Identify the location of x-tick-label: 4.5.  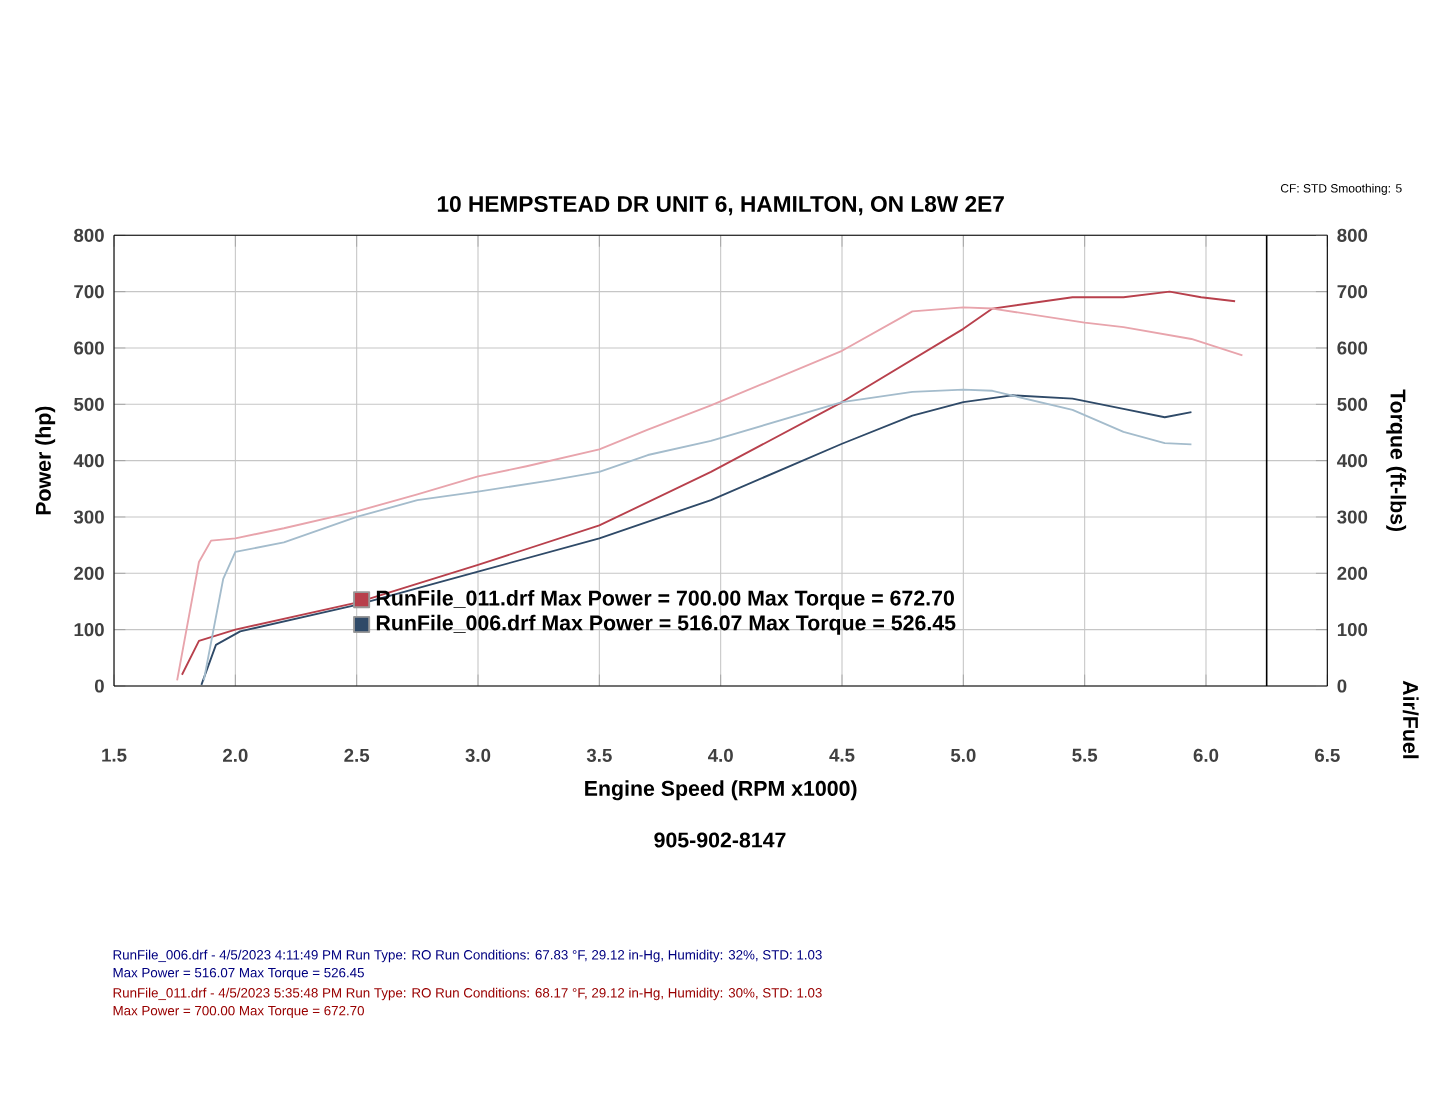
(842, 755).